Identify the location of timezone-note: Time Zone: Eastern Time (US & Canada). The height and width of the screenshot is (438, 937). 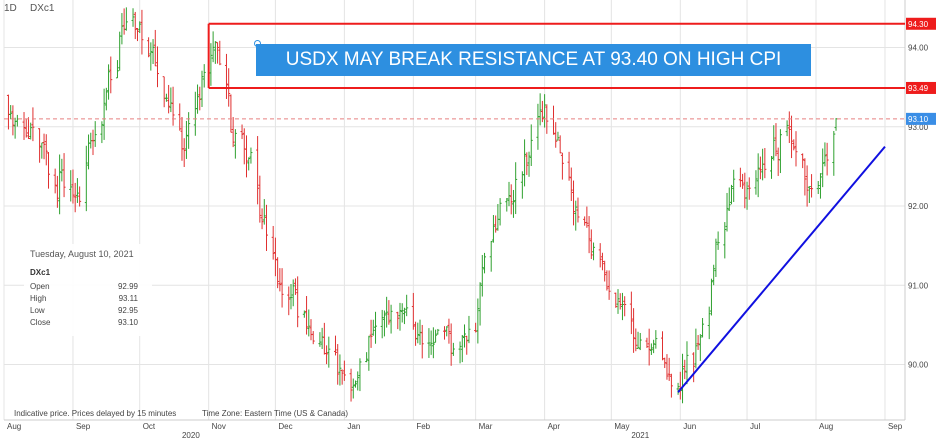
(275, 413).